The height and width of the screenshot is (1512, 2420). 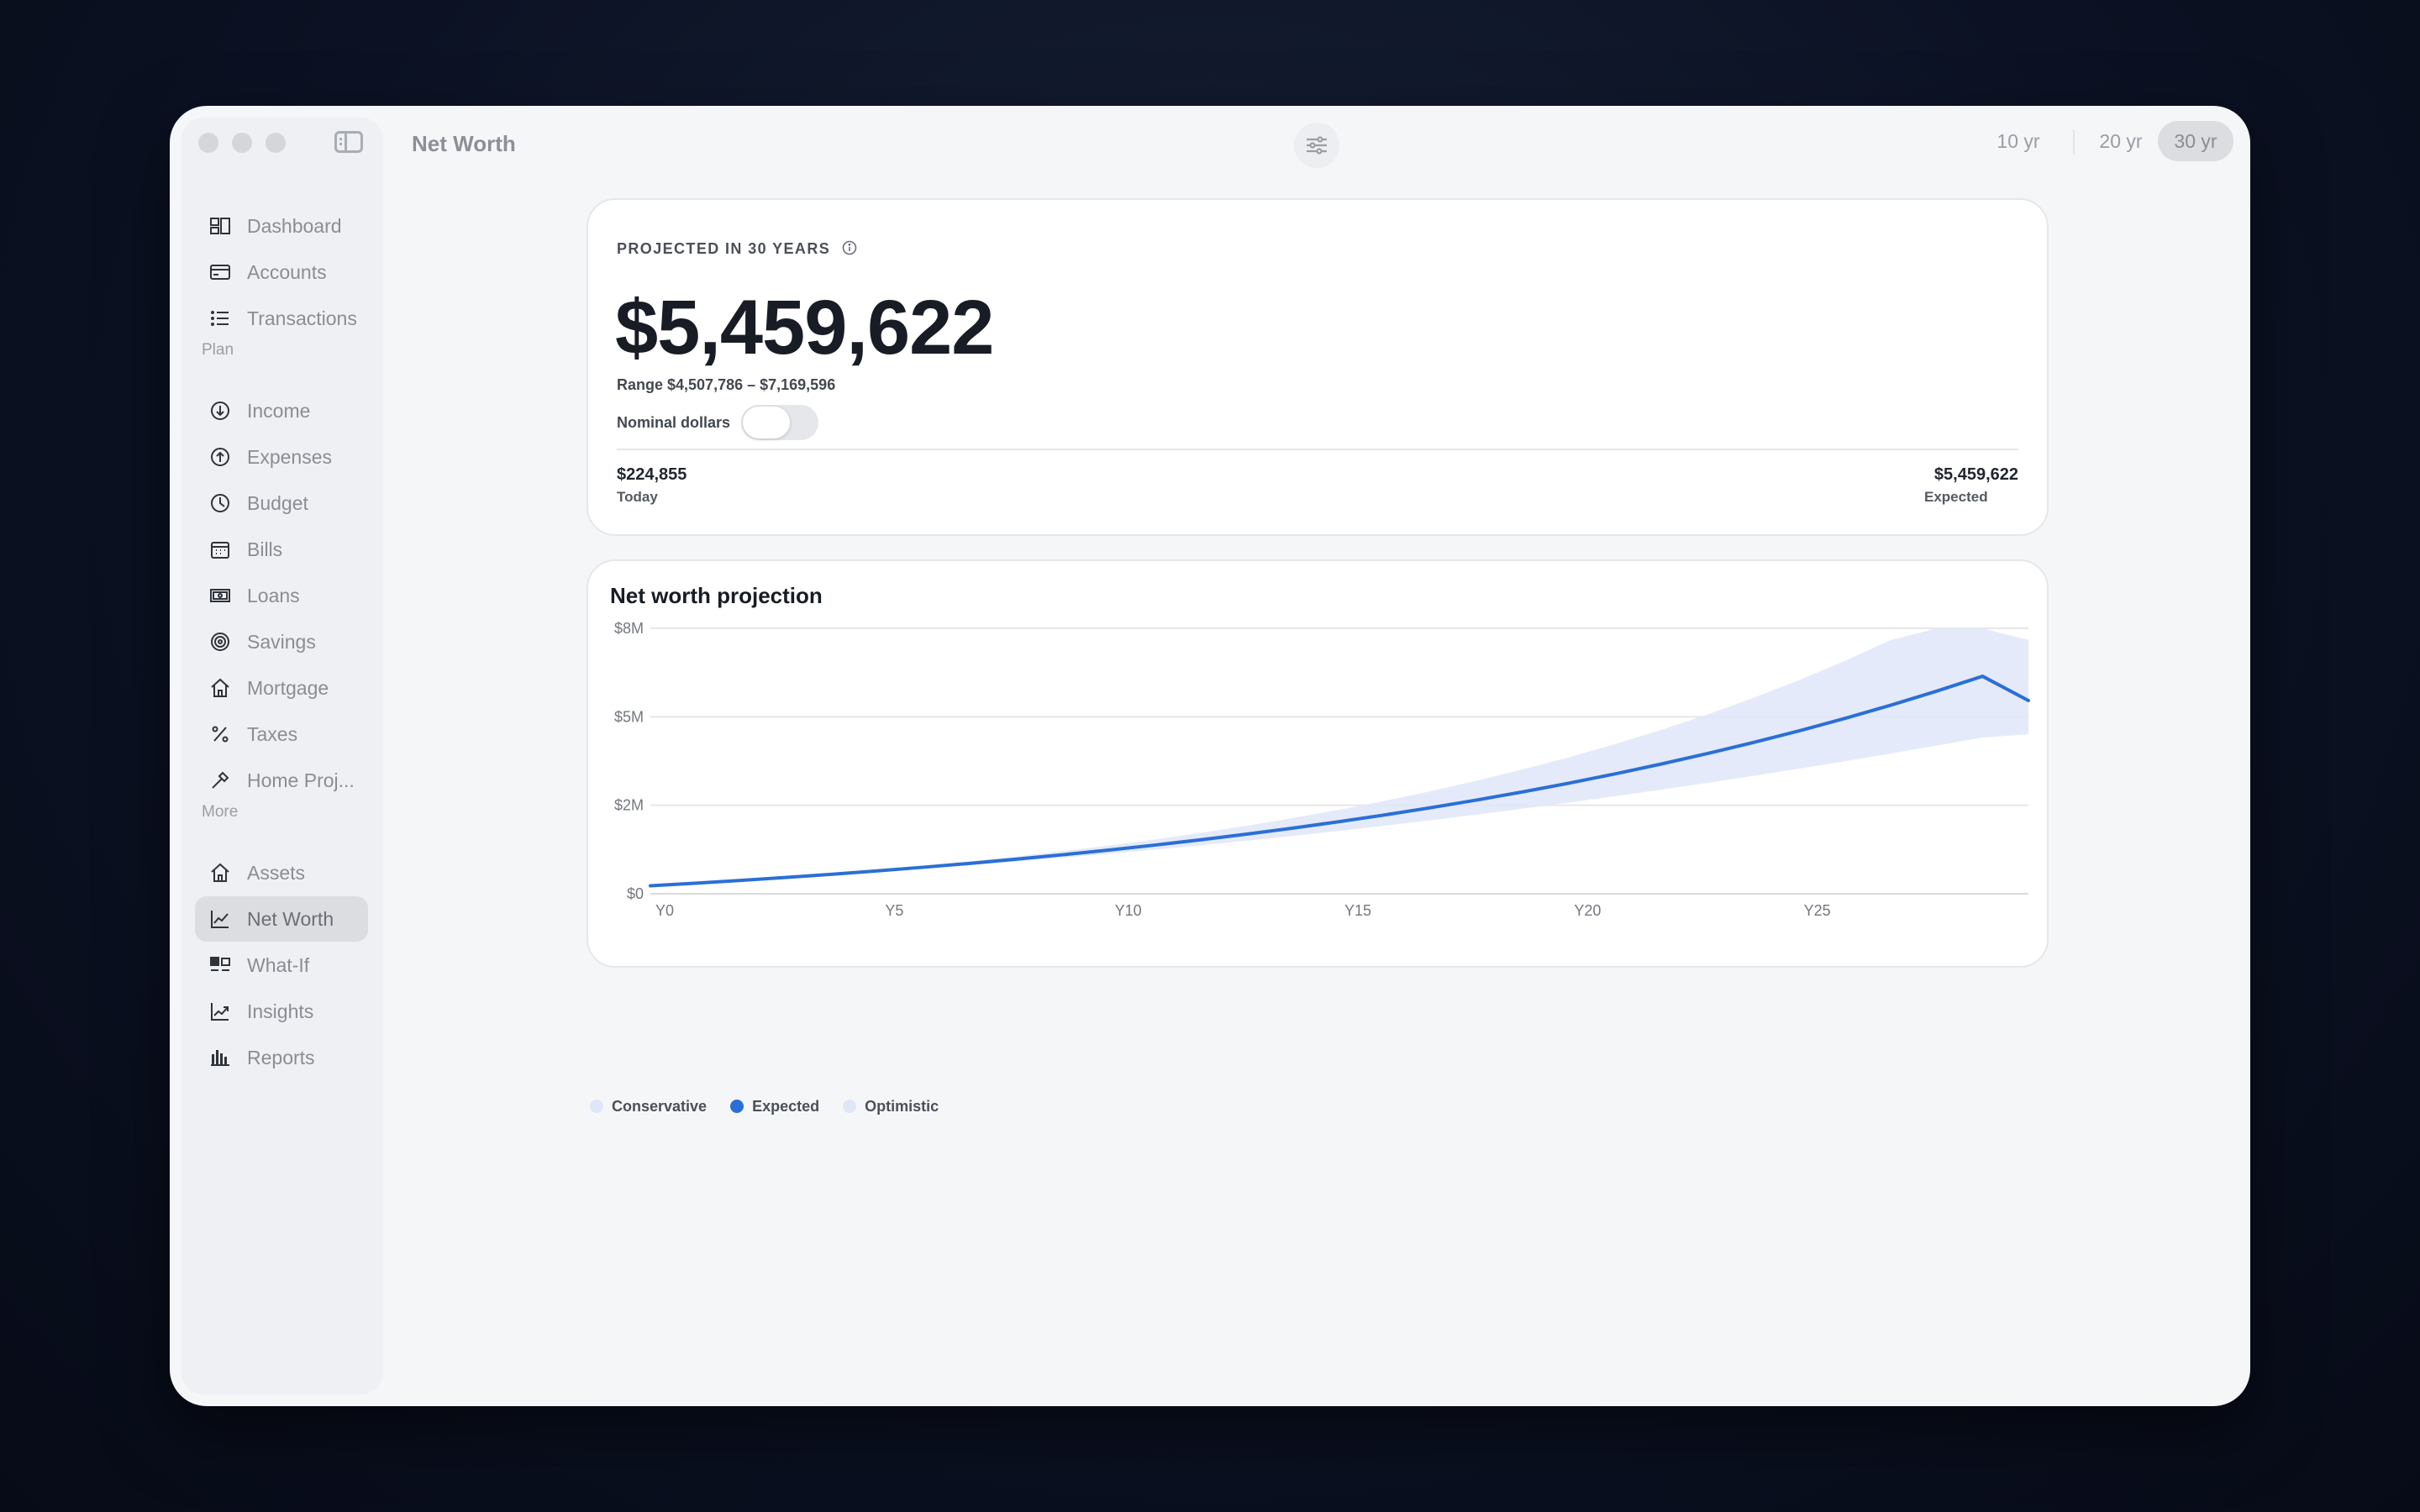 I want to click on sidebar-item-insights: Insights, so click(x=281, y=1011).